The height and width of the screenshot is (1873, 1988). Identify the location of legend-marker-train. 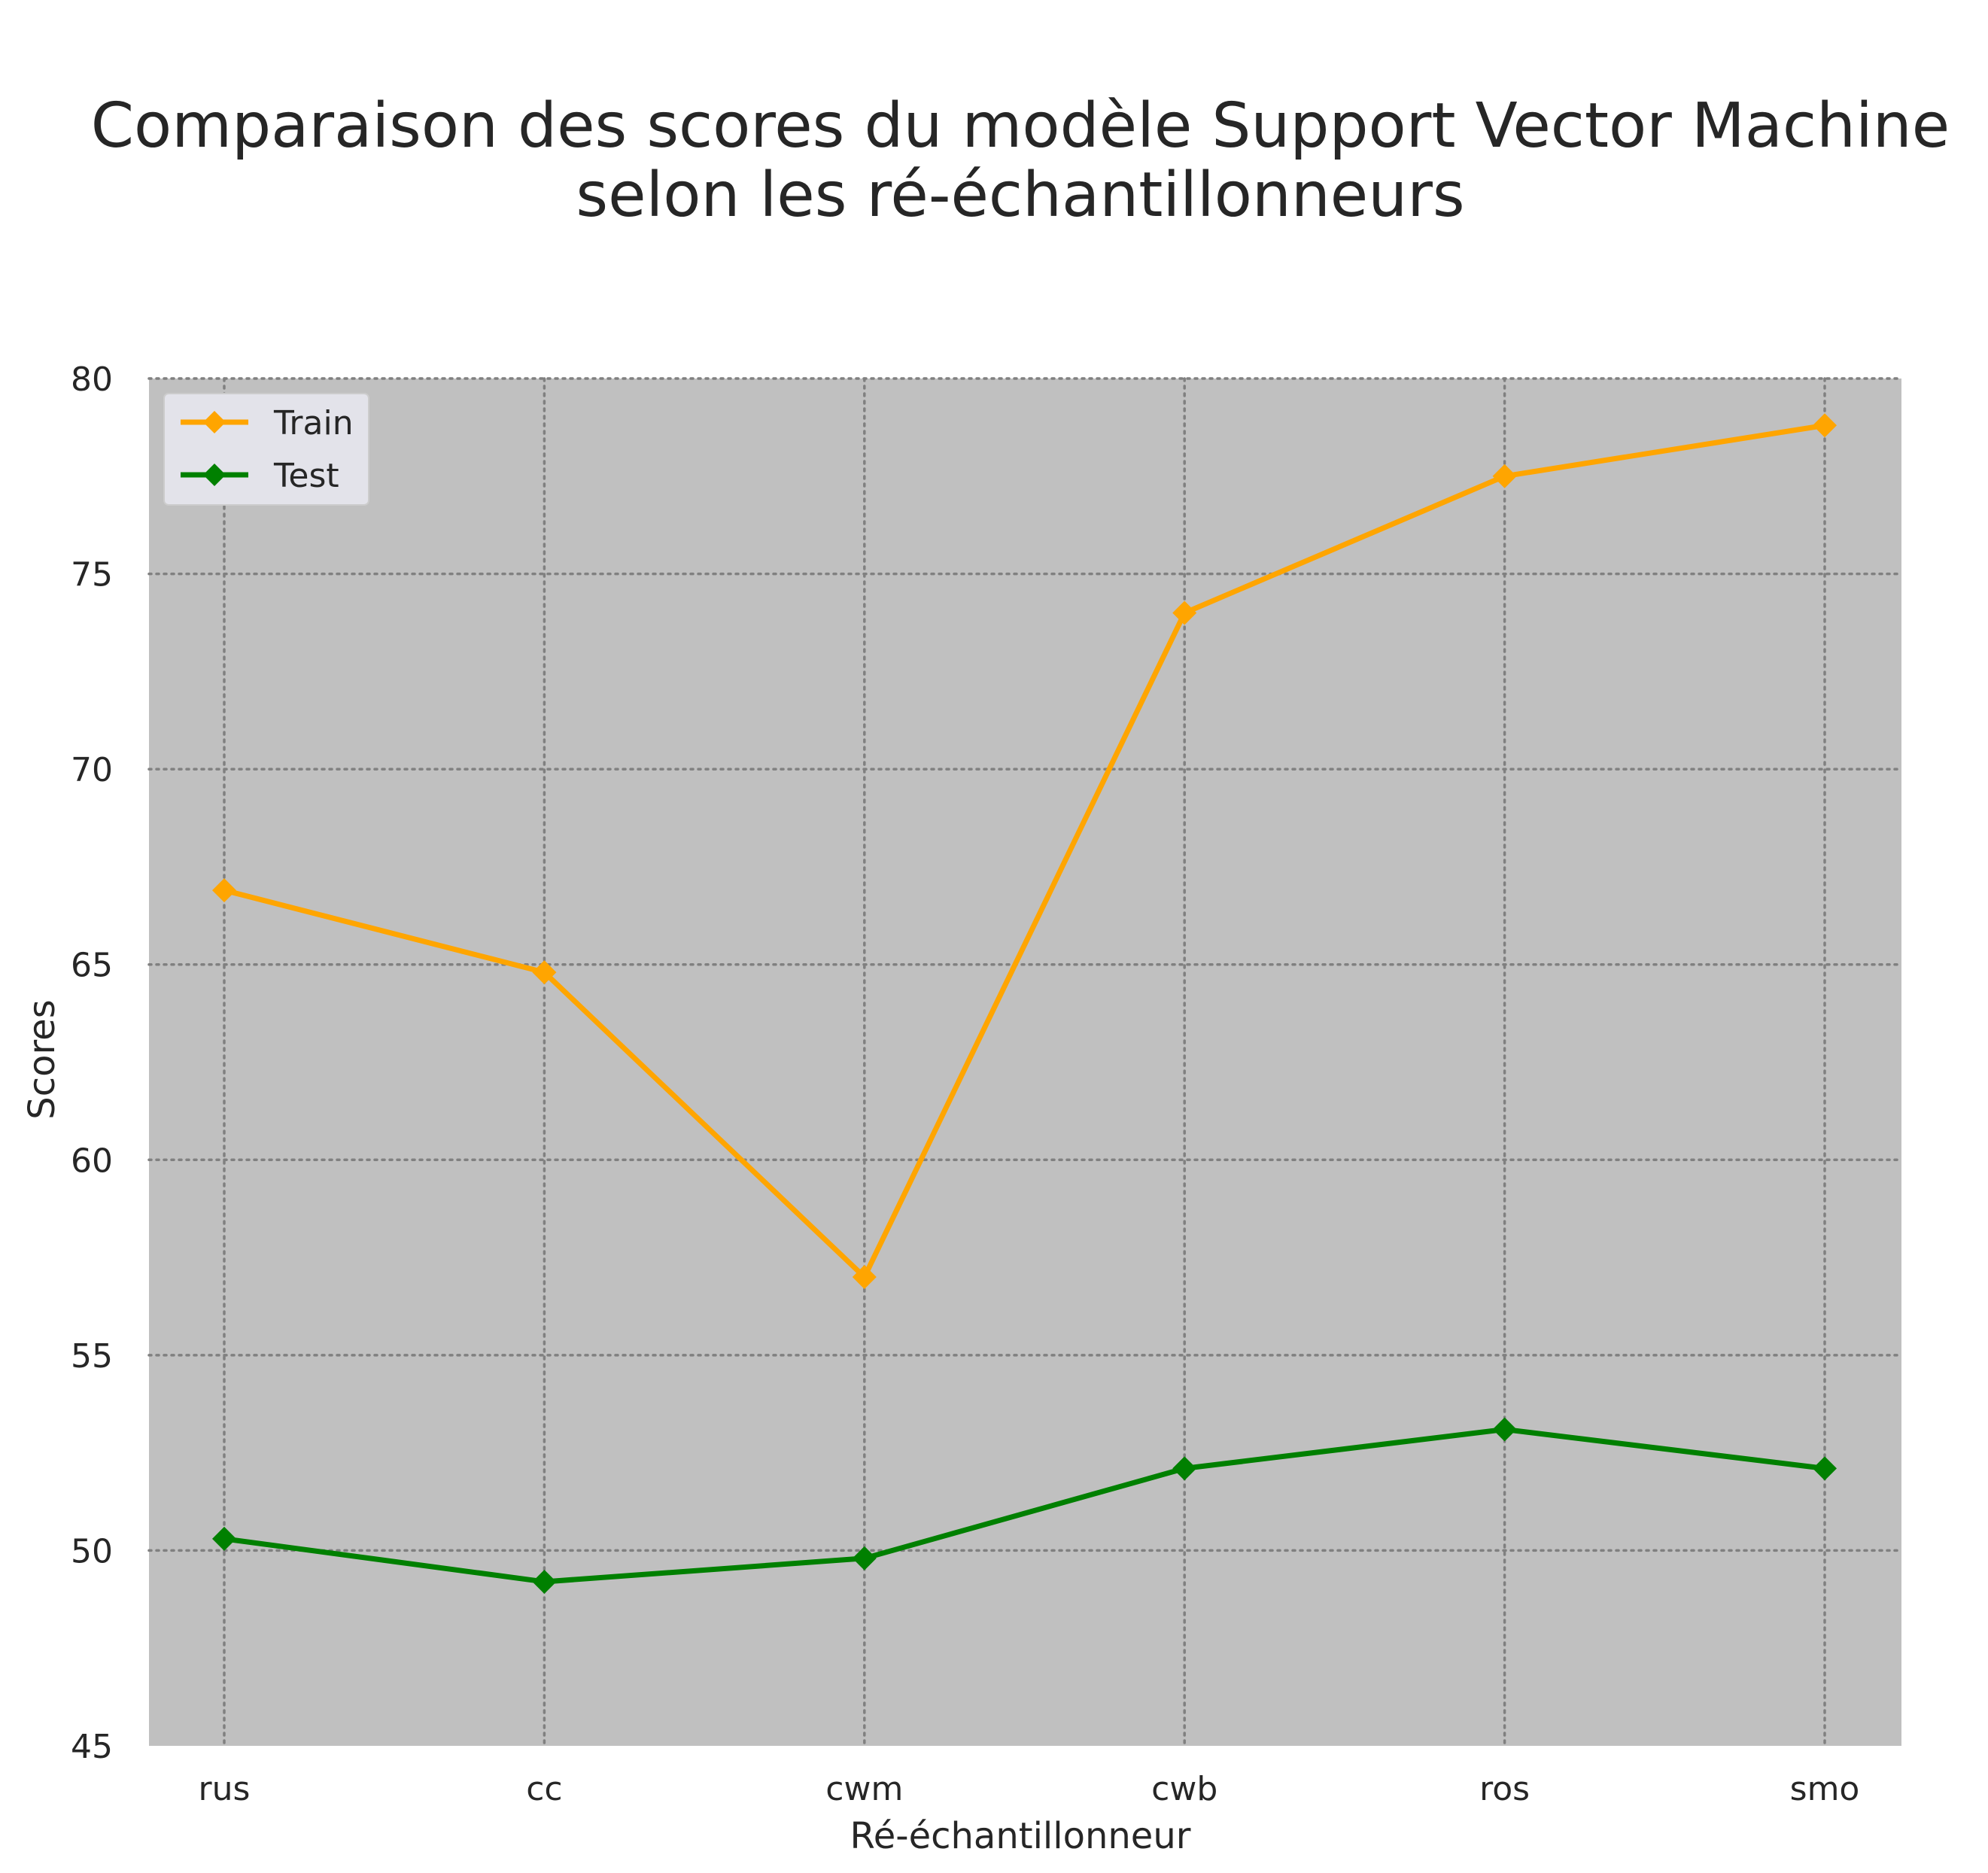
(214, 422).